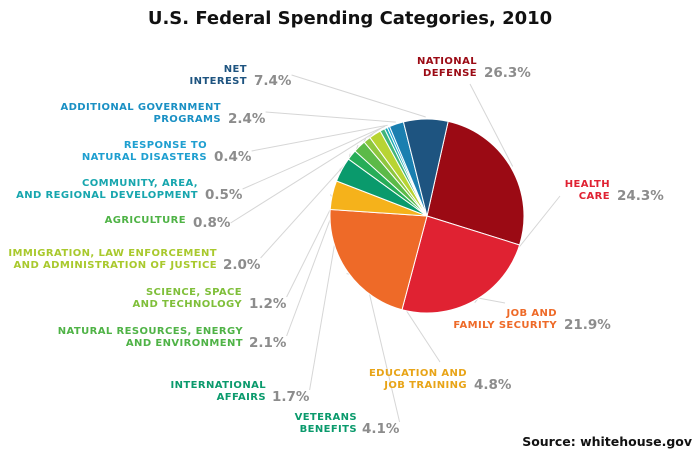  What do you see at coordinates (188, 298) in the screenshot?
I see `slice-label: SCIENCE, SPACE AND TECHNOLOGY` at bounding box center [188, 298].